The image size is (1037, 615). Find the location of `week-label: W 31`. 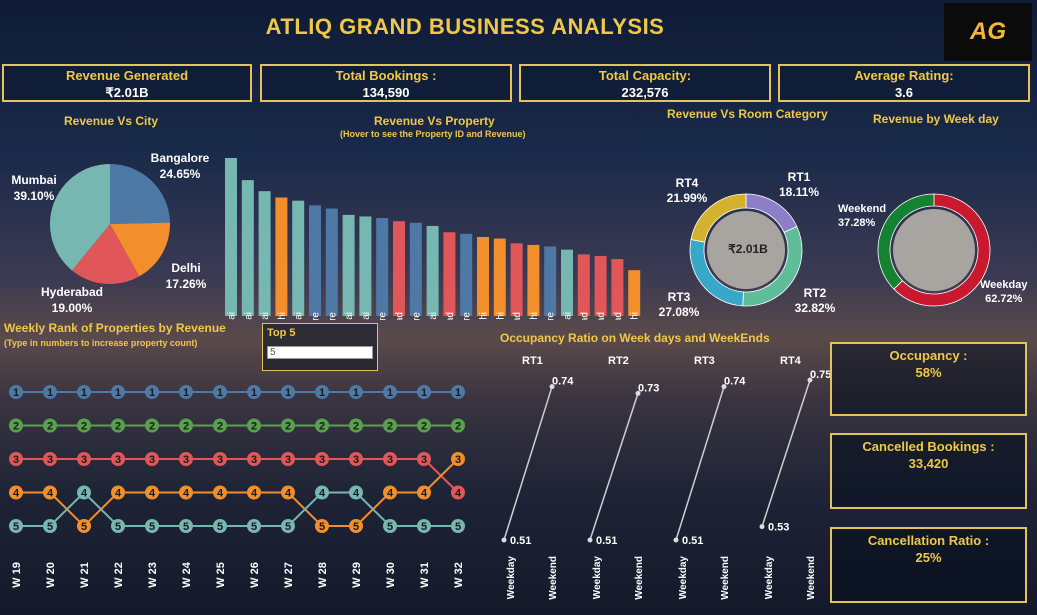

week-label: W 31 is located at coordinates (425, 575).